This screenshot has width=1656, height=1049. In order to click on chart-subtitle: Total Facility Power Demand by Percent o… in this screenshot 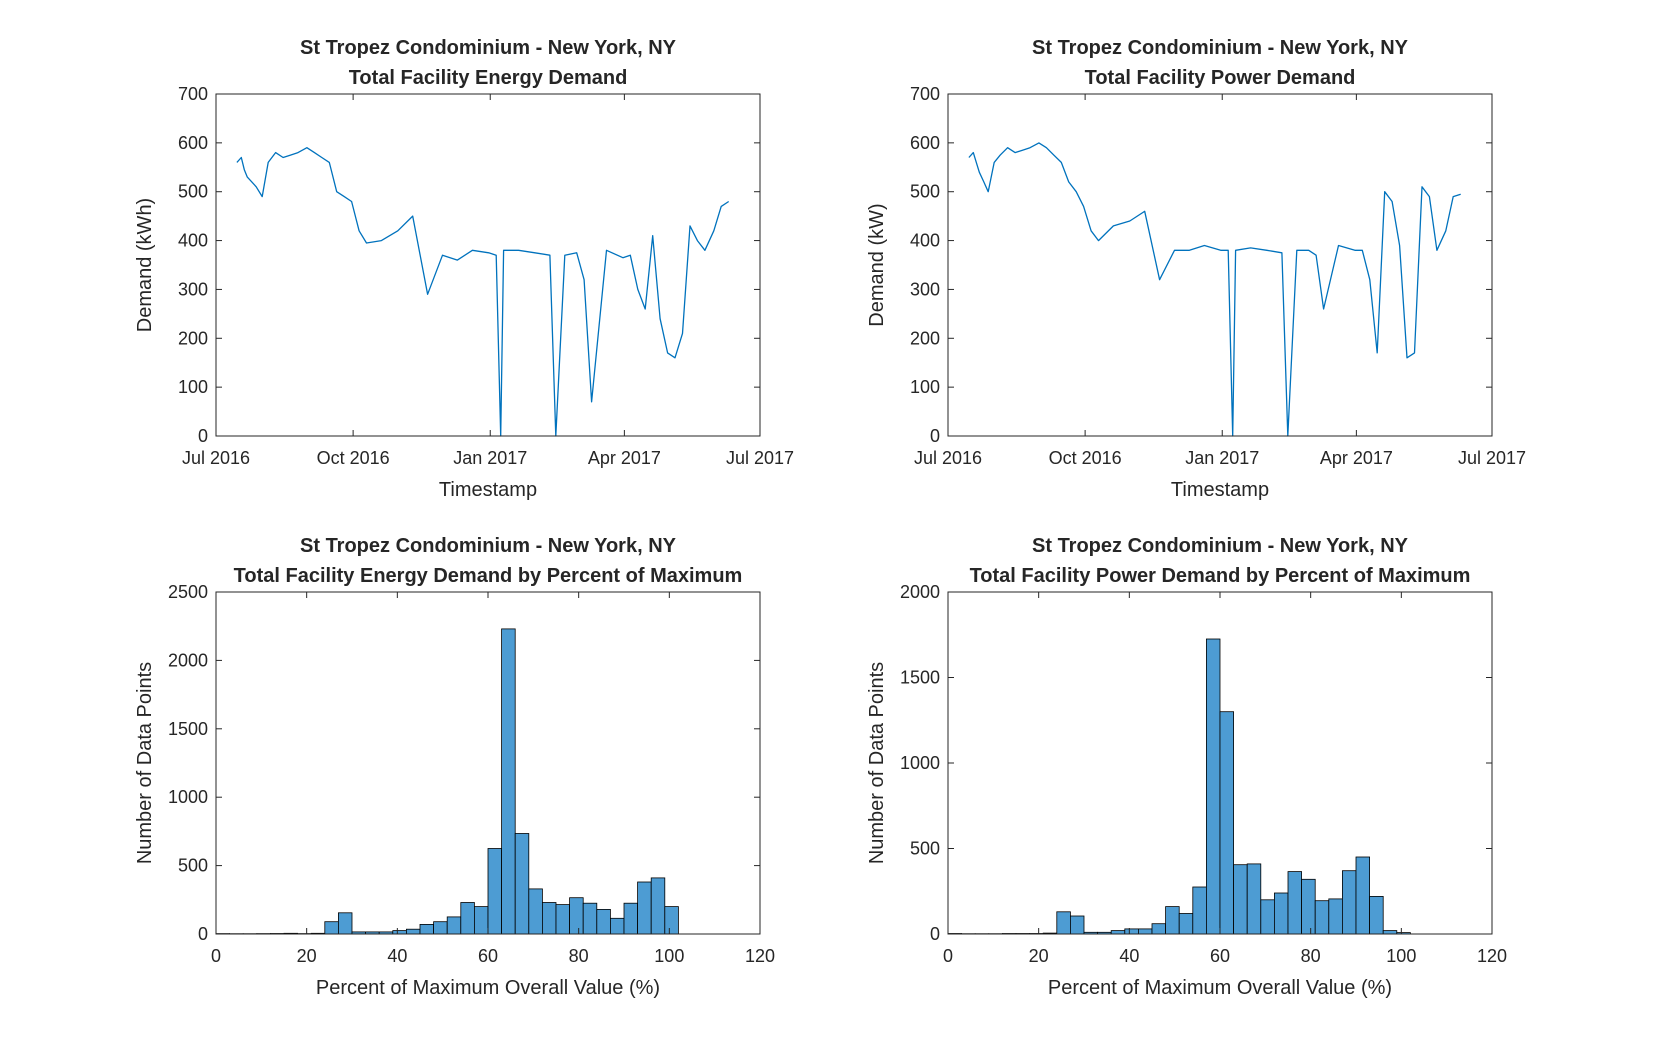, I will do `click(1220, 576)`.